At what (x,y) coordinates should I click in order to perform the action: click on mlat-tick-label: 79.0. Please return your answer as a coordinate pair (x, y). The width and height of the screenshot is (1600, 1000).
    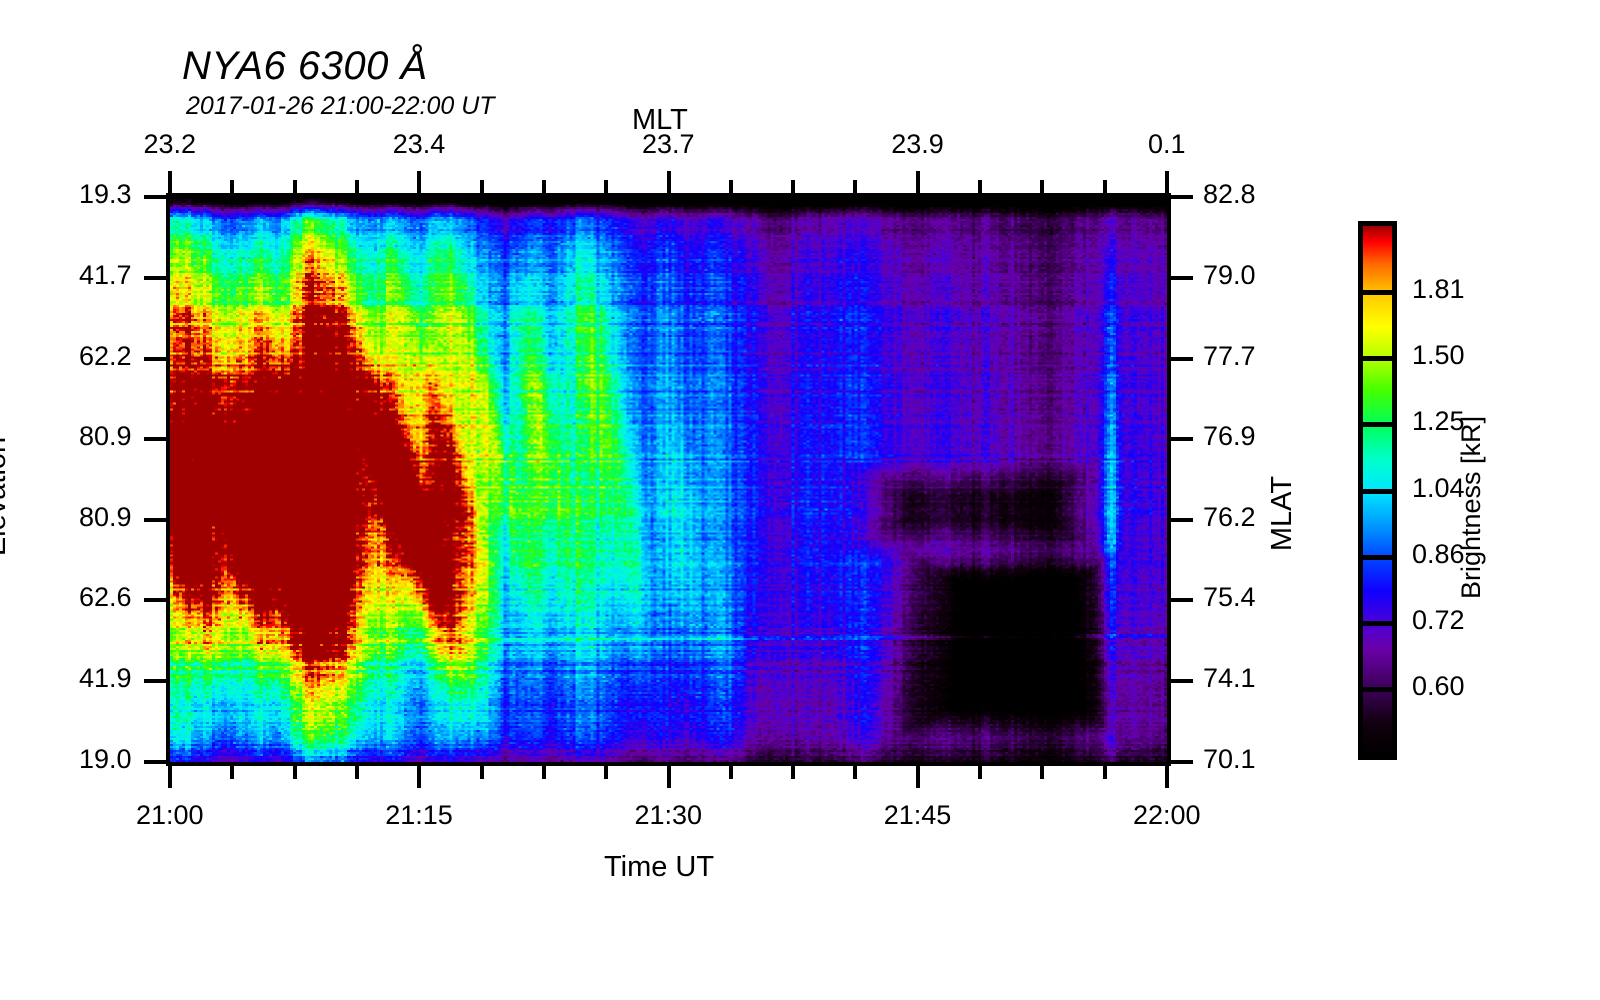
    Looking at the image, I should click on (1229, 274).